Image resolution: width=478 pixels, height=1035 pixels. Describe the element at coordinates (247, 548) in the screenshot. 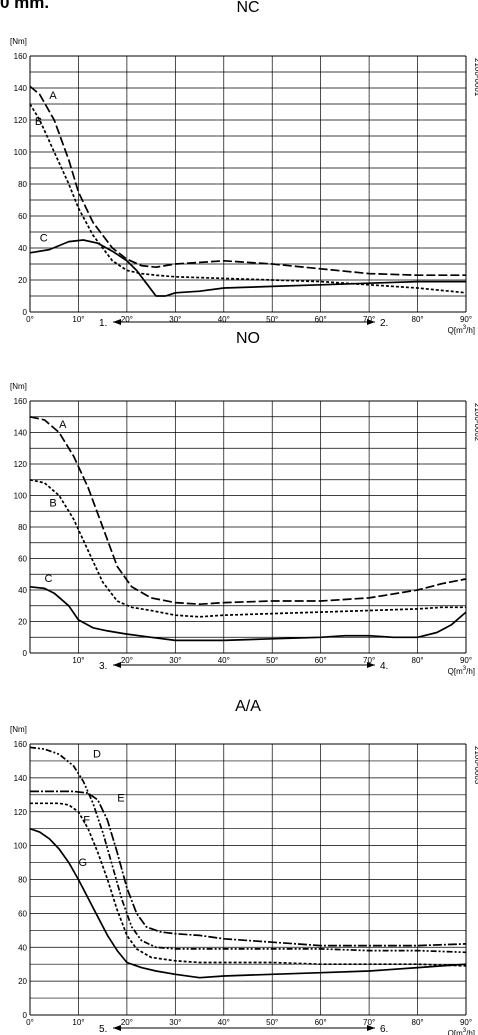

I see `series-line-b` at that location.